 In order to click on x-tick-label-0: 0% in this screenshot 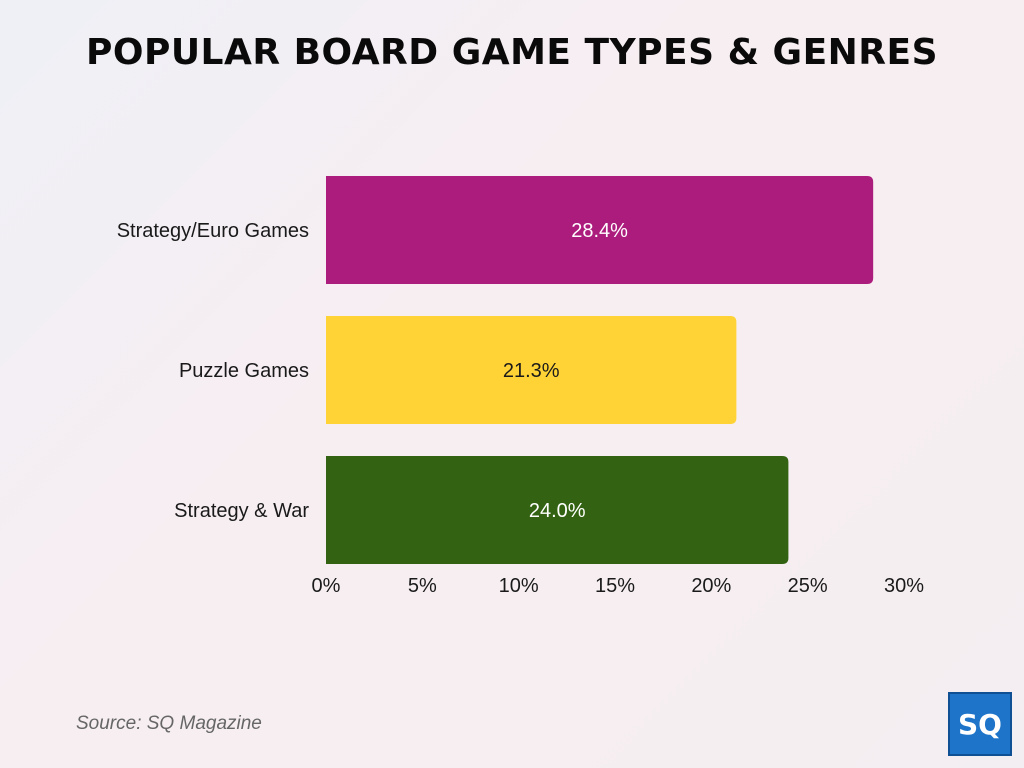, I will do `click(326, 586)`.